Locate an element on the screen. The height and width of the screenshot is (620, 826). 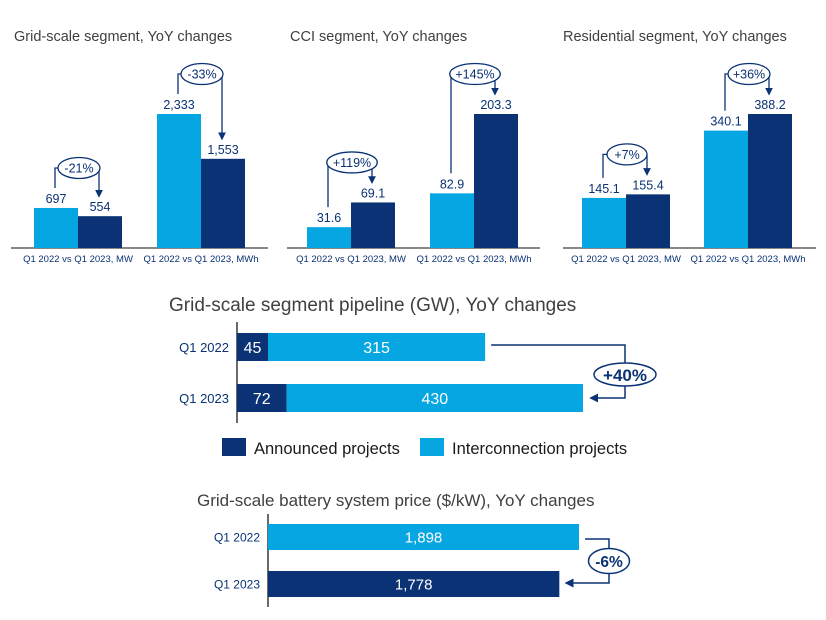
data-label: 82.9 is located at coordinates (452, 184).